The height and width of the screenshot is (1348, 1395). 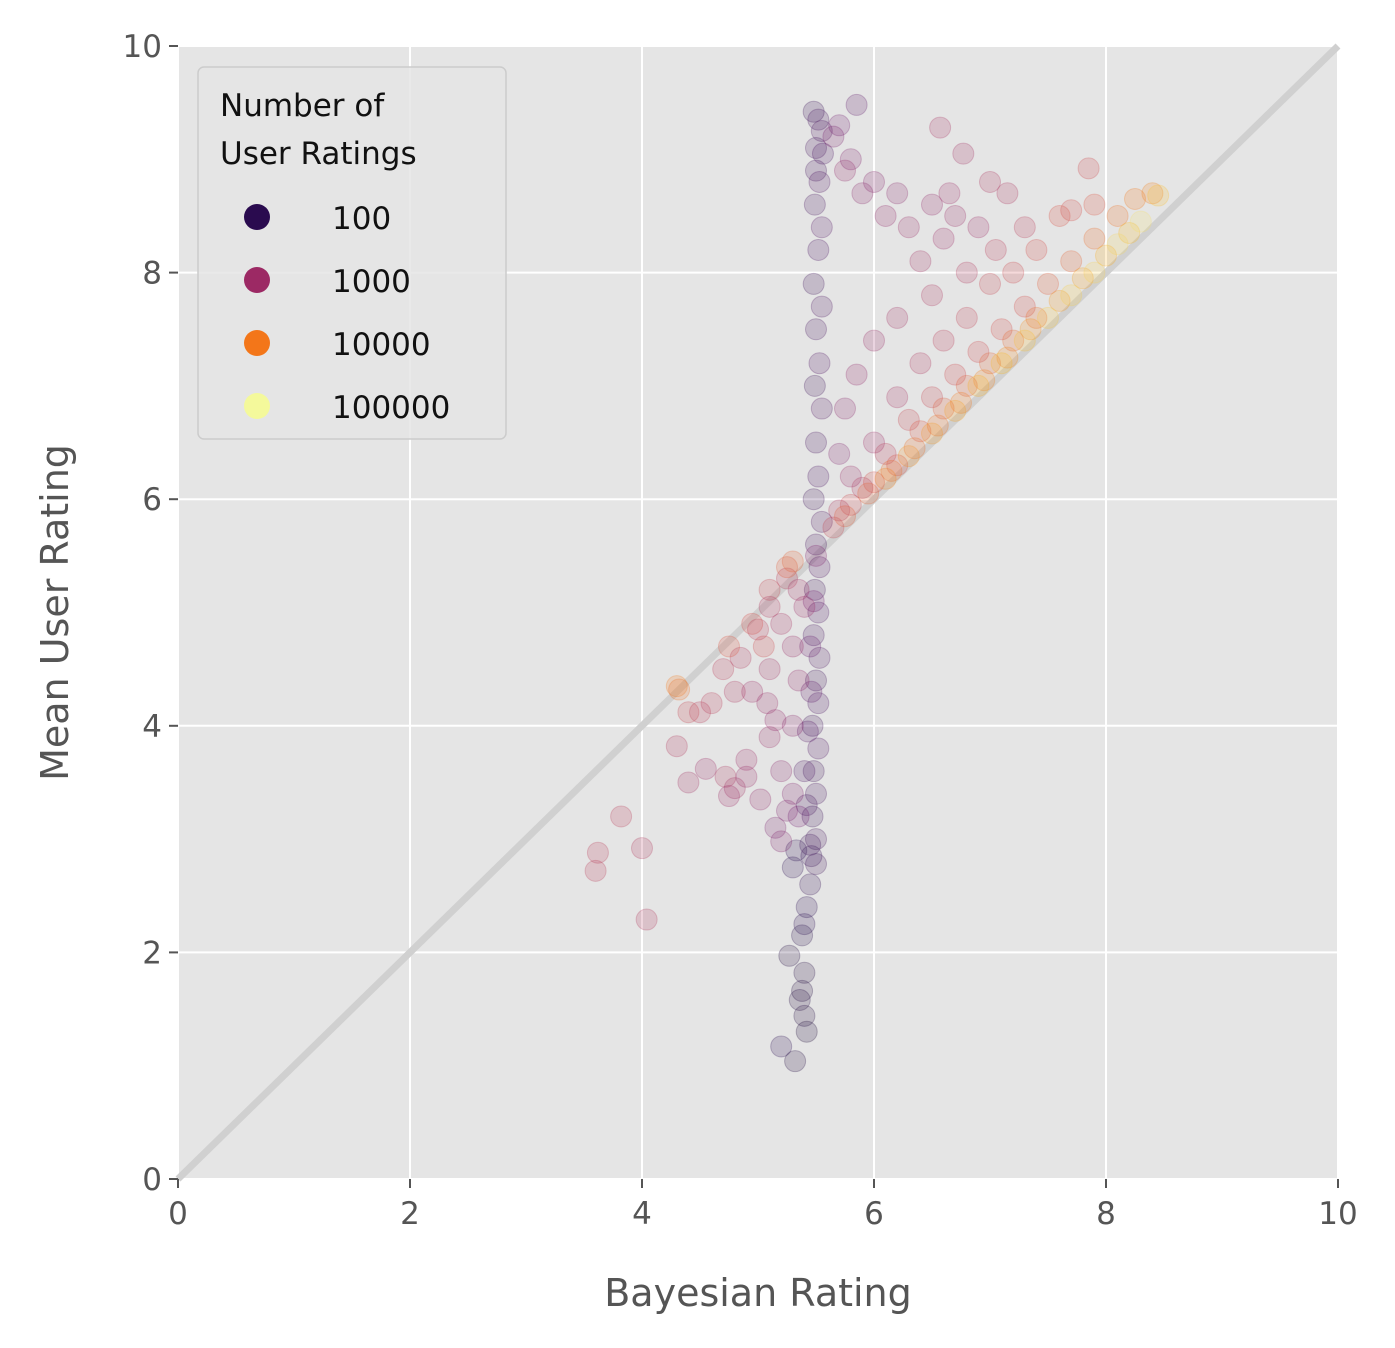 What do you see at coordinates (152, 953) in the screenshot?
I see `y-tick-label: 2` at bounding box center [152, 953].